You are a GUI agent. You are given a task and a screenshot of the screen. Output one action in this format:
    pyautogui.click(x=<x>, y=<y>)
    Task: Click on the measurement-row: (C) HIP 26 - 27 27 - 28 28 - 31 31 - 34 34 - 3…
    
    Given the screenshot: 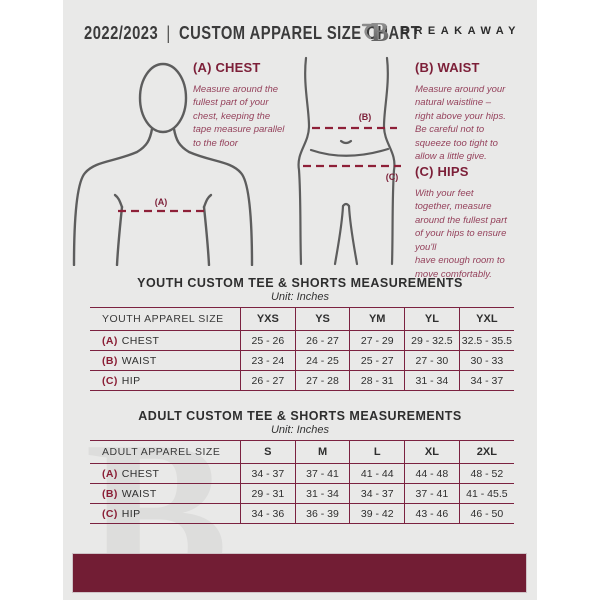 What is the action you would take?
    pyautogui.click(x=302, y=380)
    